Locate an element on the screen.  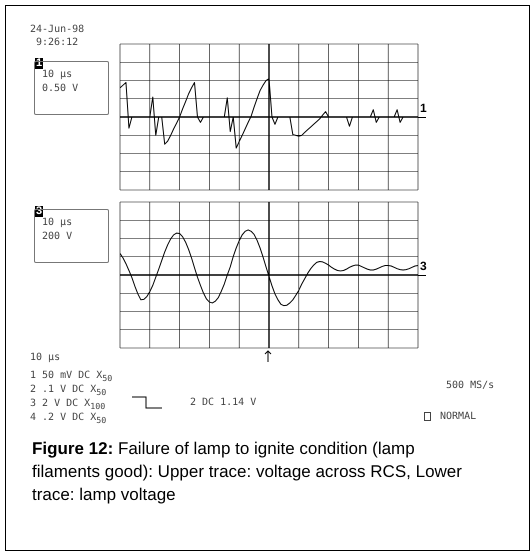
text: 2 DC 1.14 V is located at coordinates (223, 403).